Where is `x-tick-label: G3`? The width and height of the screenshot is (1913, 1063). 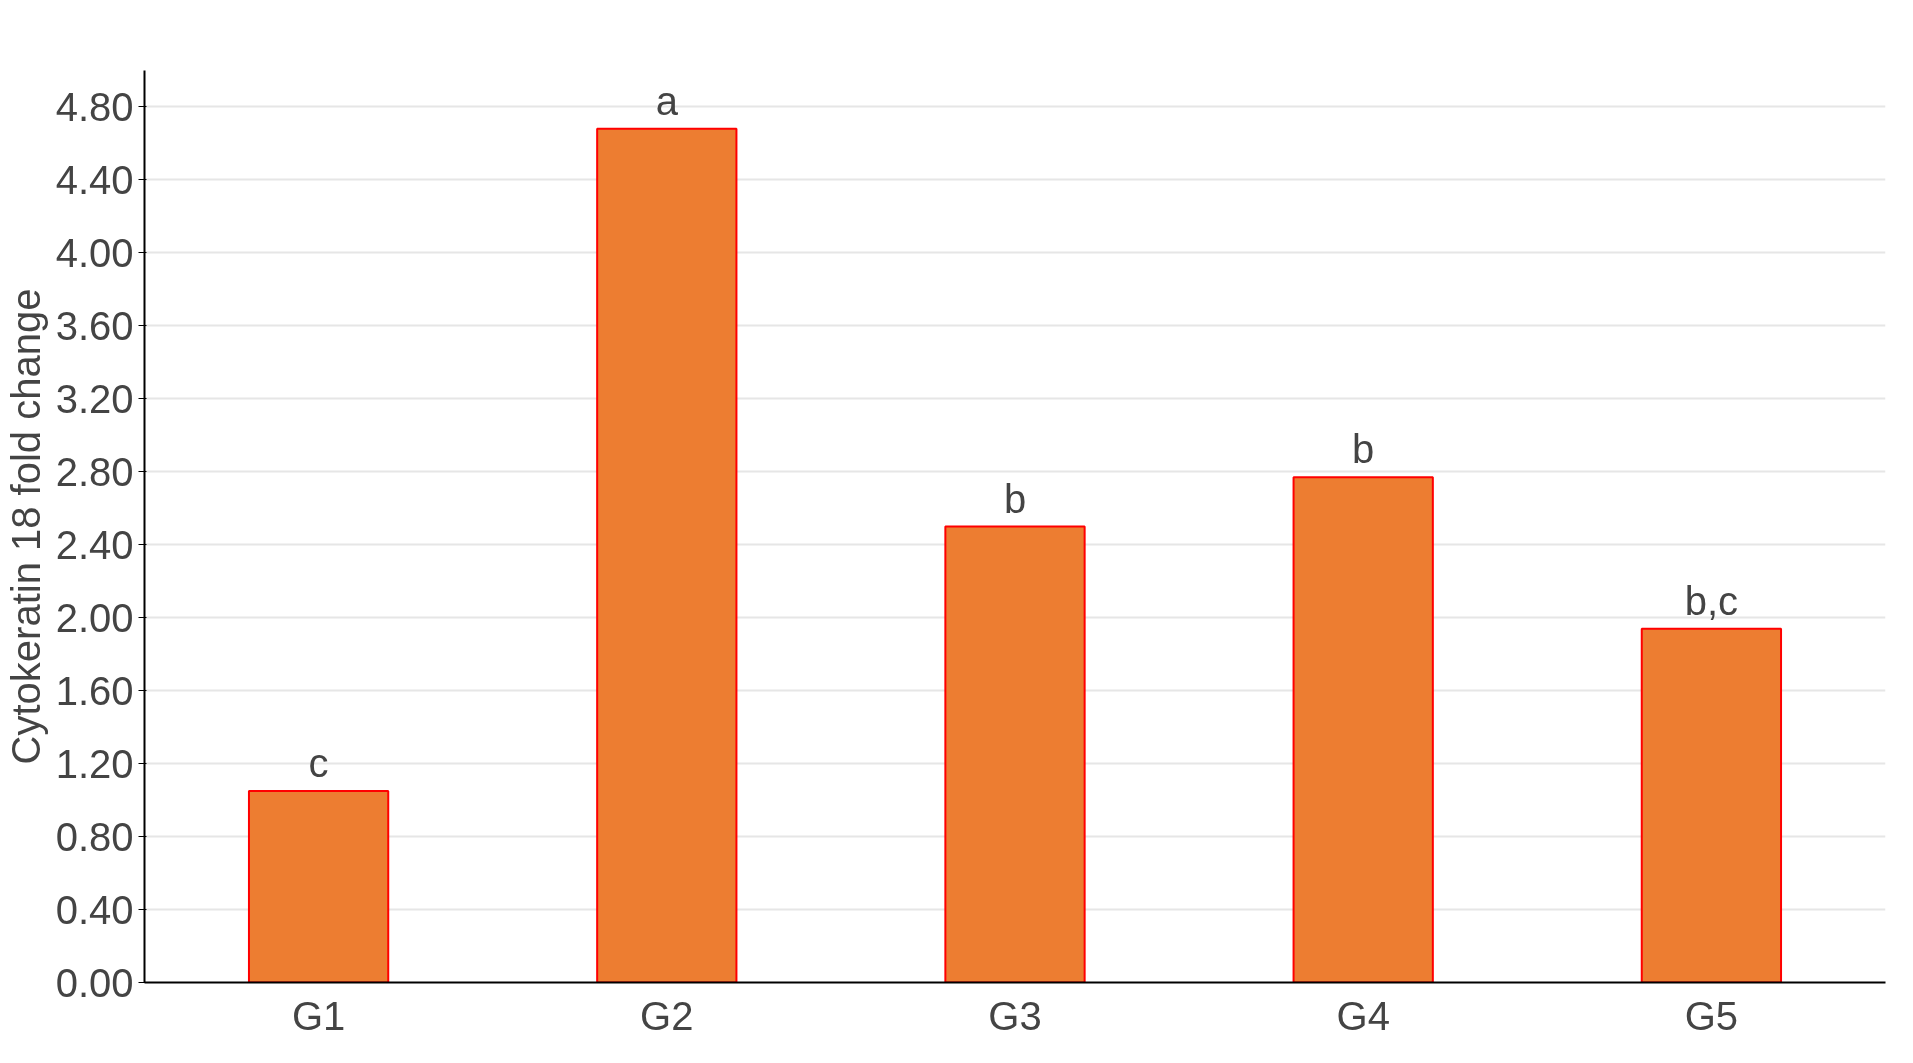
x-tick-label: G3 is located at coordinates (1015, 1015).